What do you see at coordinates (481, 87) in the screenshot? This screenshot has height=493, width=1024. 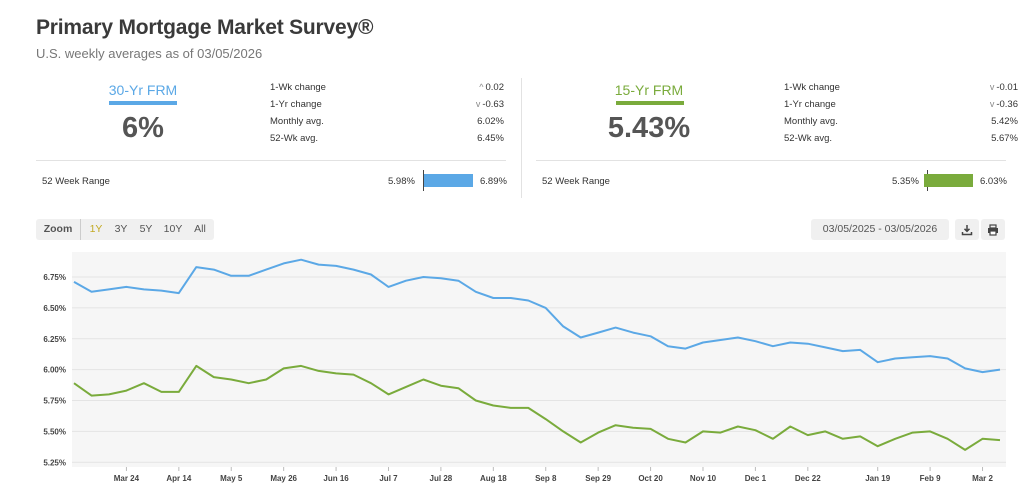 I see `chevron-up-icon: ^` at bounding box center [481, 87].